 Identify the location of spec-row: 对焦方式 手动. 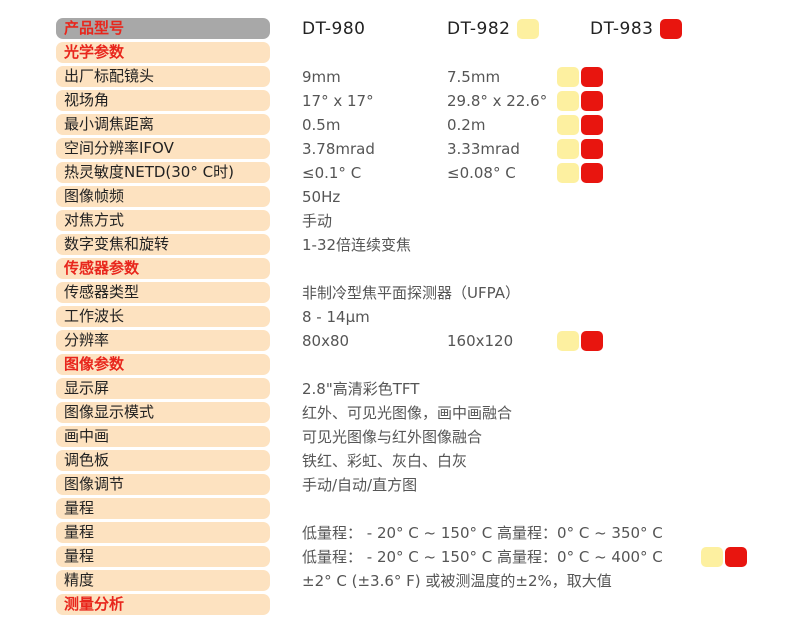
(395, 221).